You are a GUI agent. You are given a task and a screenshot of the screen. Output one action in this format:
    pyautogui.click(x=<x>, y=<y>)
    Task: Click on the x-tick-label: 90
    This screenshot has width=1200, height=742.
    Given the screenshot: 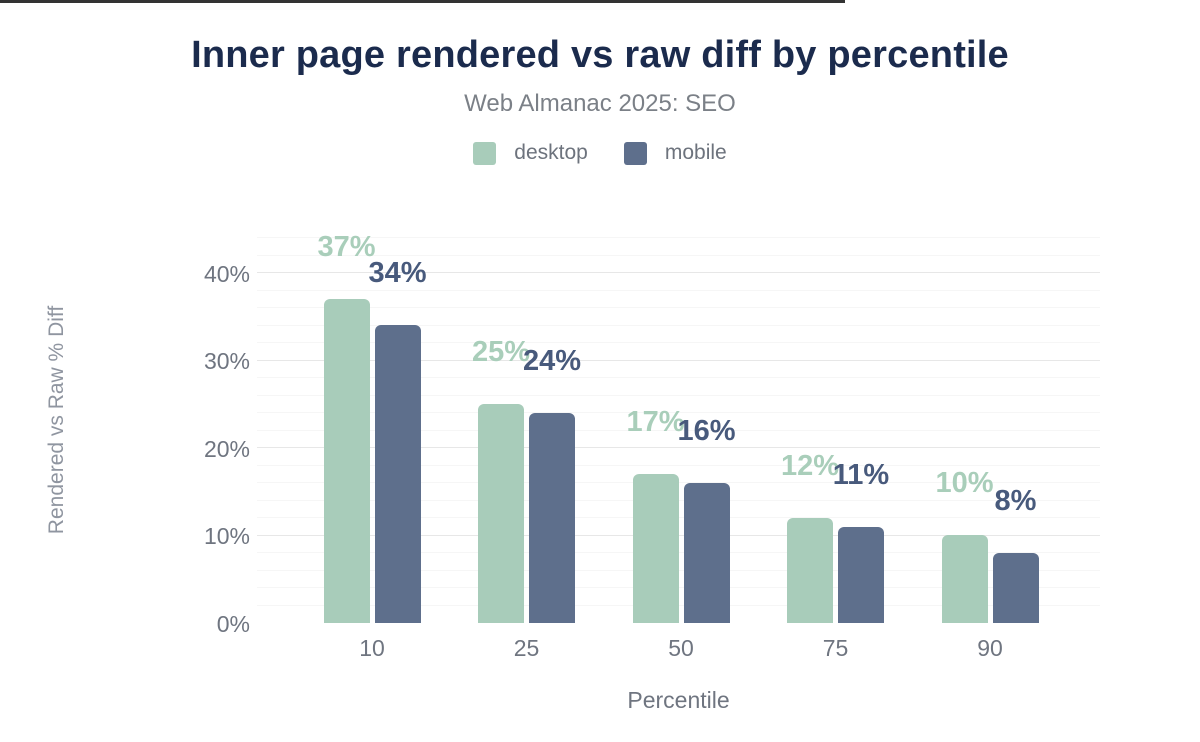 What is the action you would take?
    pyautogui.click(x=990, y=648)
    